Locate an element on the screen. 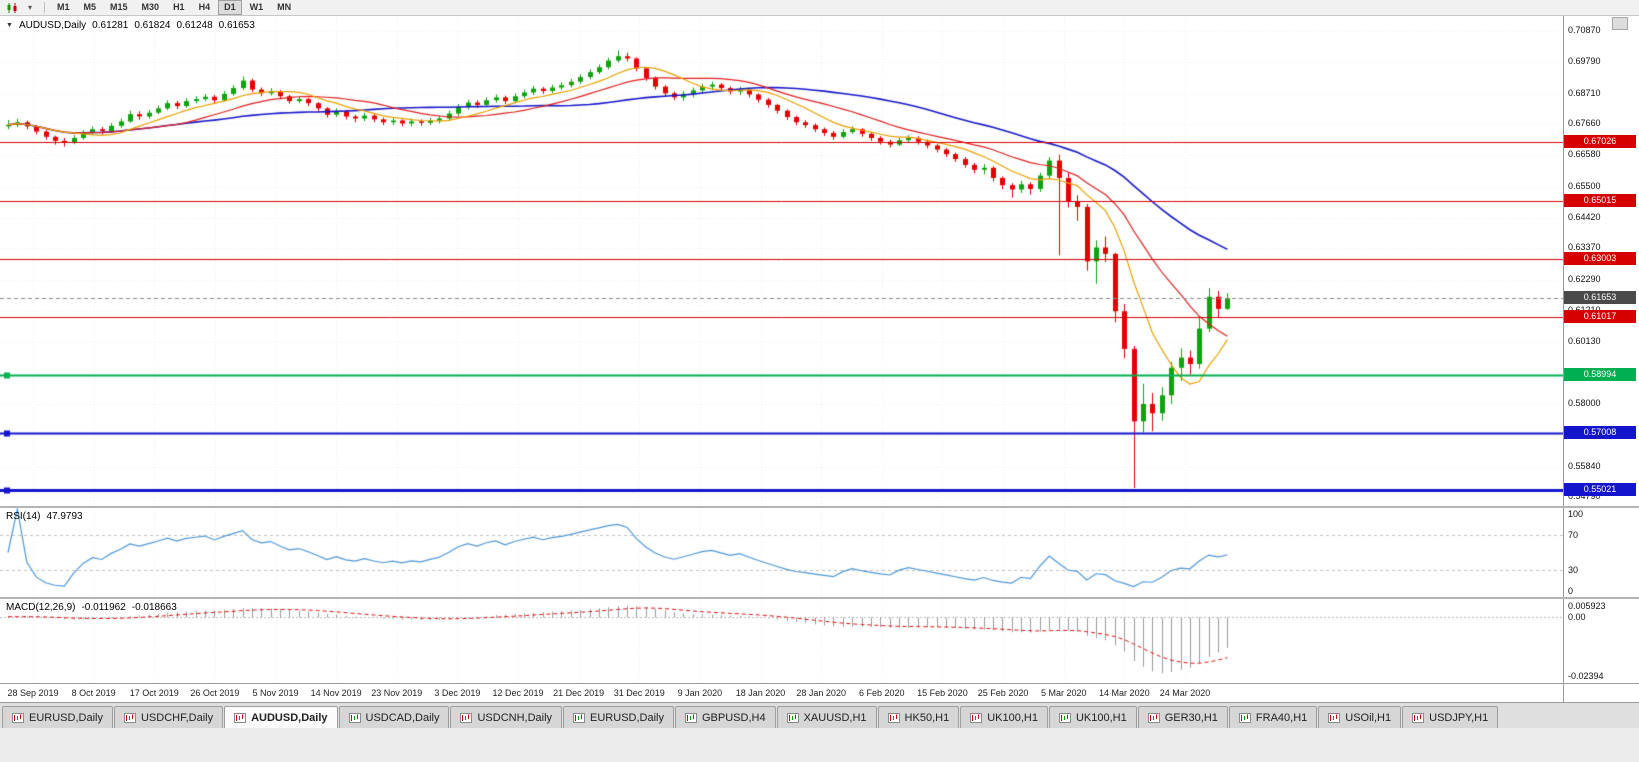 Image resolution: width=1639 pixels, height=762 pixels. date-axis-label: 12 Dec 2019 is located at coordinates (518, 693).